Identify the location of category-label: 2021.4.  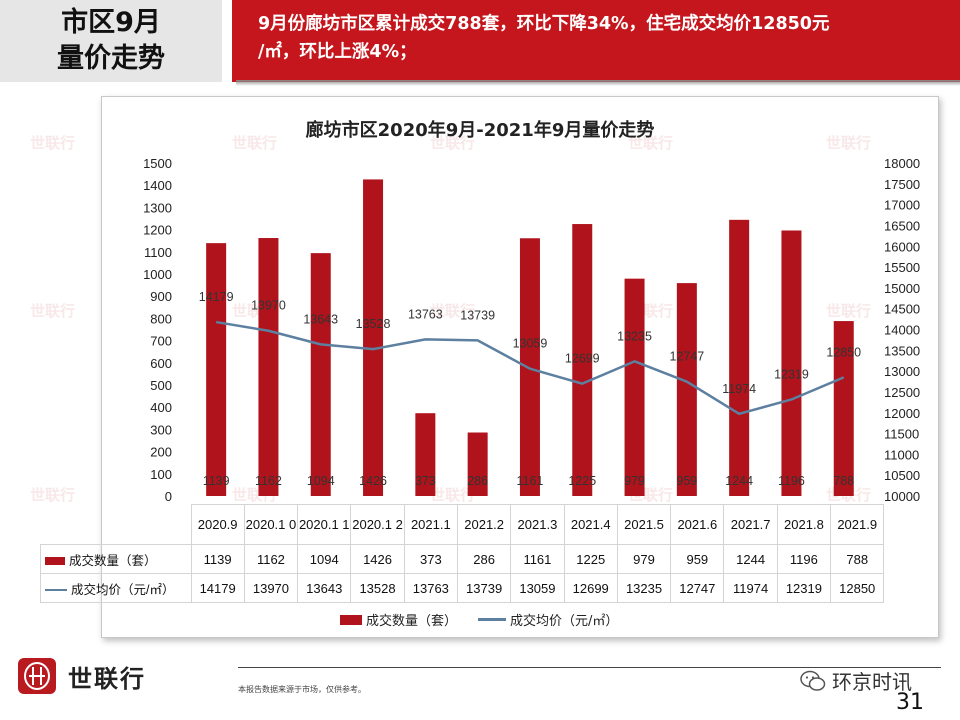
(590, 524).